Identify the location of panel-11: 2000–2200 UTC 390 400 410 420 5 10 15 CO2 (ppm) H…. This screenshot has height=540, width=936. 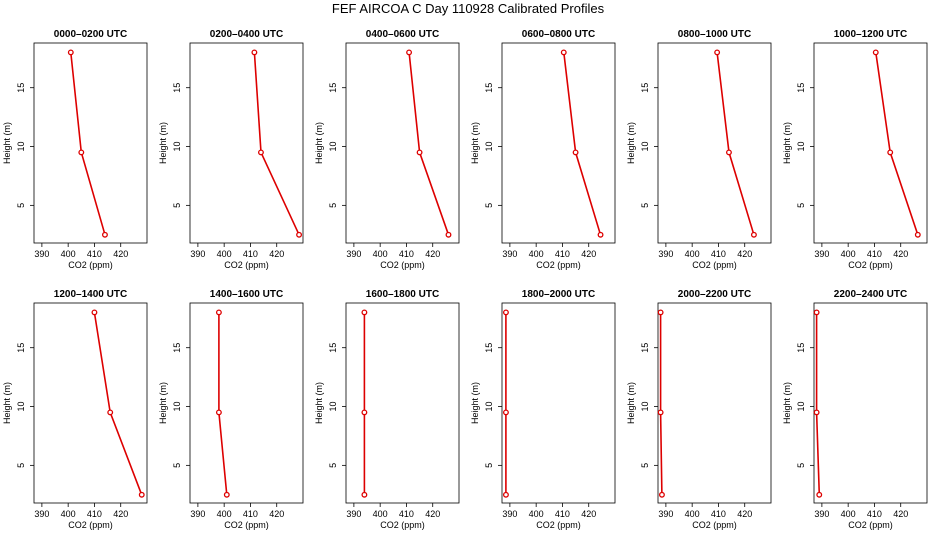
(699, 409).